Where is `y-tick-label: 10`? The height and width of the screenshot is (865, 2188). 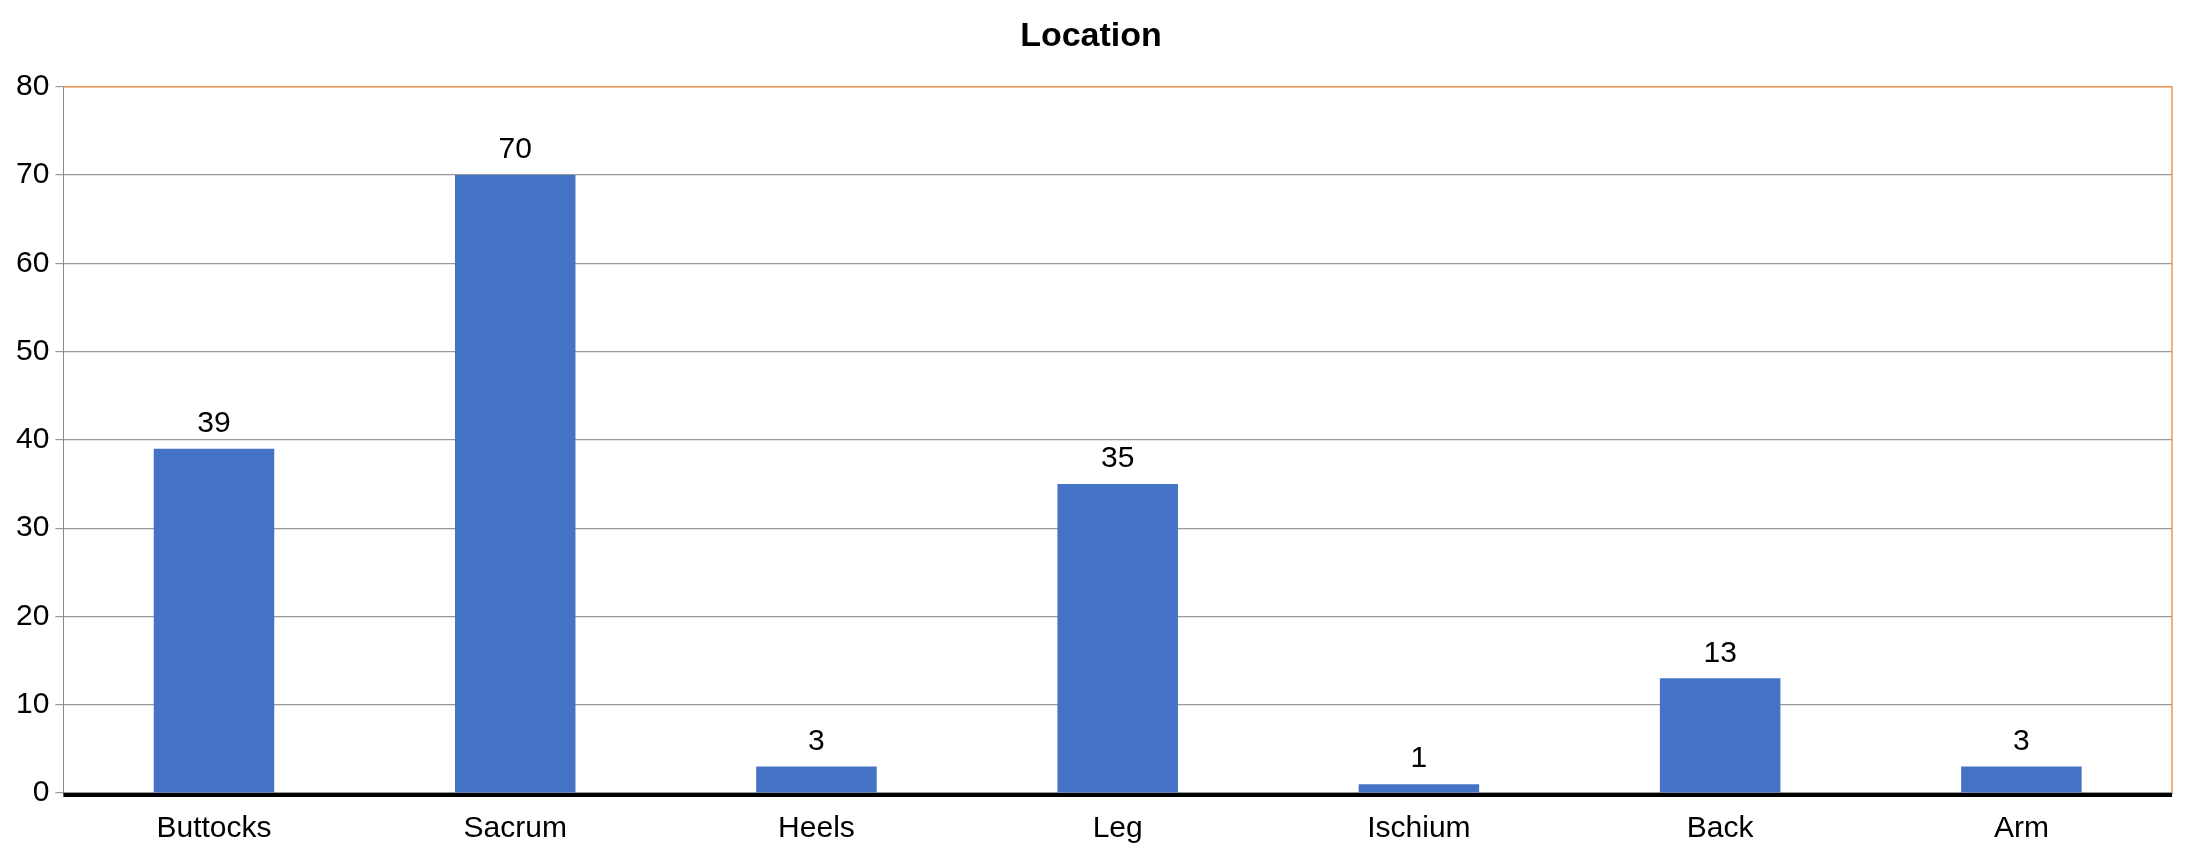
y-tick-label: 10 is located at coordinates (32, 702).